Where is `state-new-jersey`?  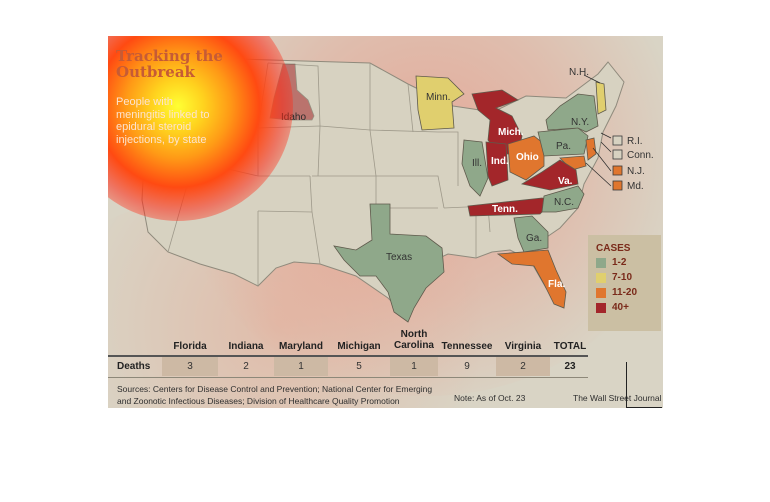 state-new-jersey is located at coordinates (591, 149).